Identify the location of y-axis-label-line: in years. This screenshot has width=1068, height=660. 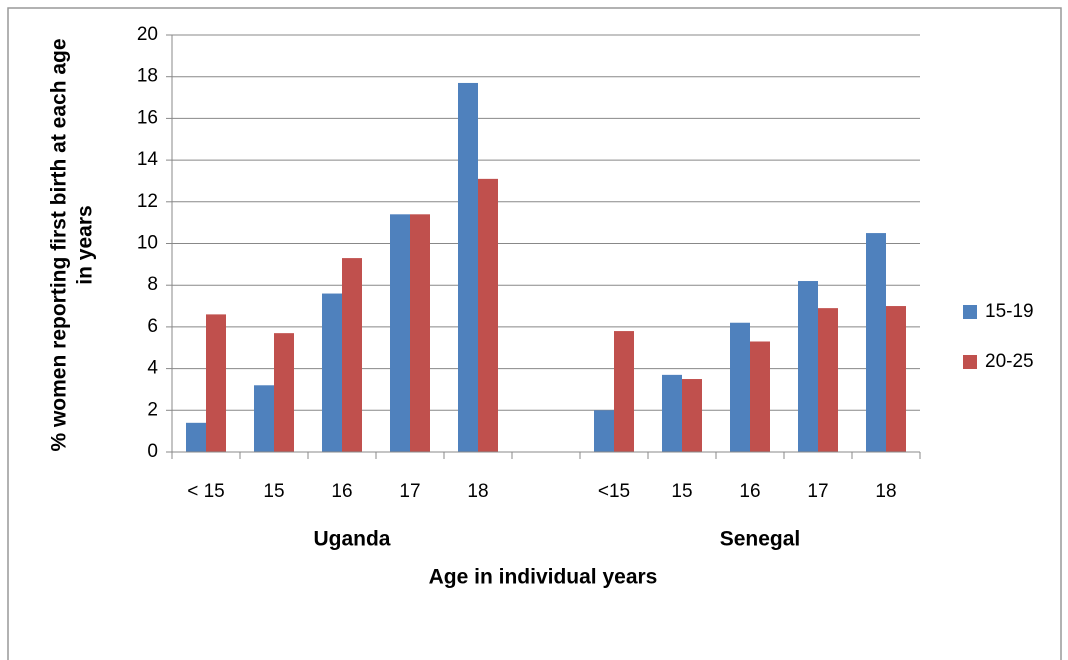
(85, 244).